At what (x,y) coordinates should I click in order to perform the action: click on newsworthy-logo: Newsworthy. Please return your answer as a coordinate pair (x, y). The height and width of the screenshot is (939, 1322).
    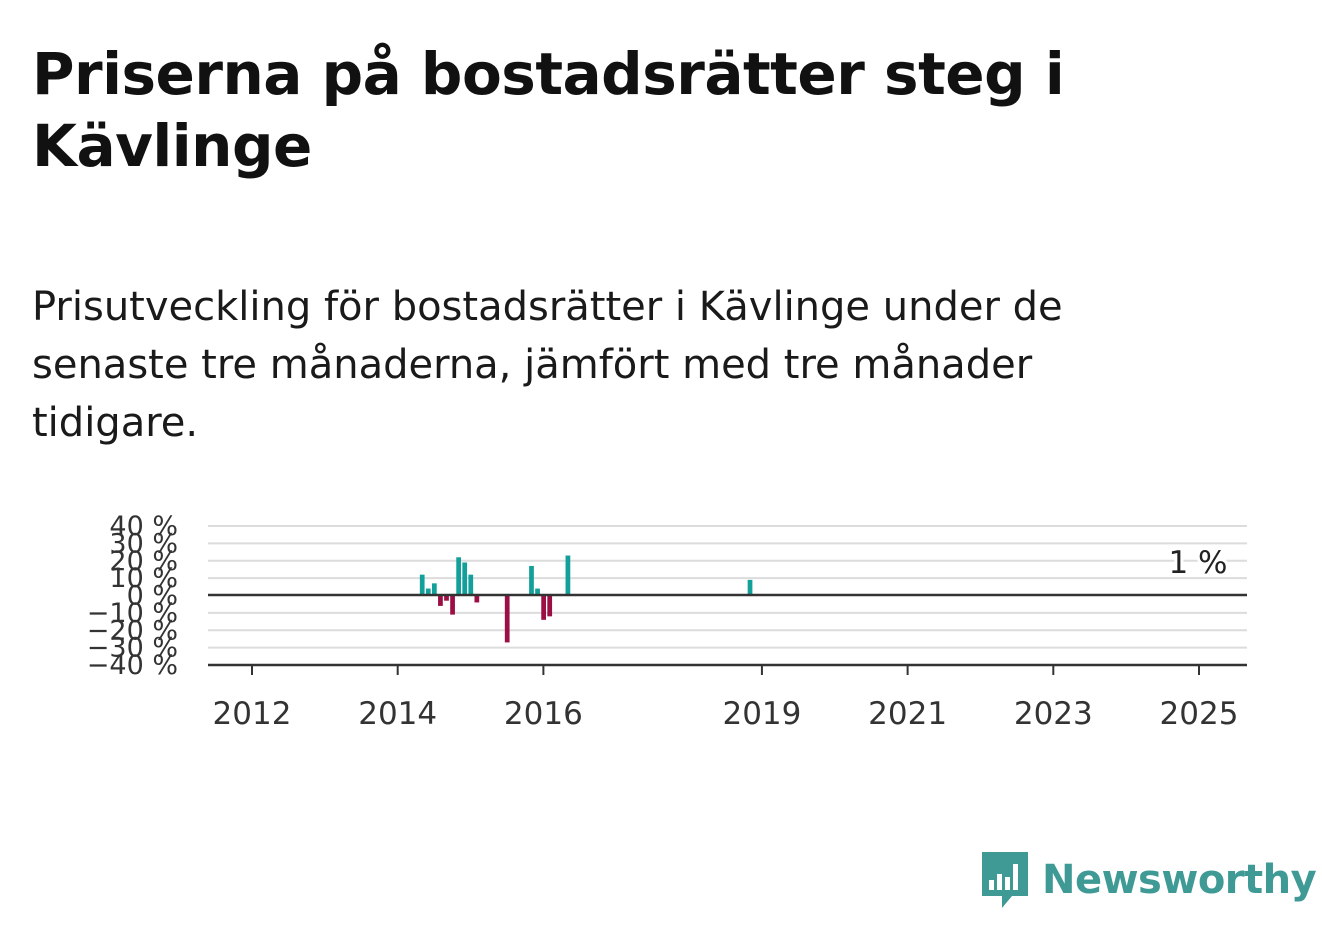
    Looking at the image, I should click on (1148, 880).